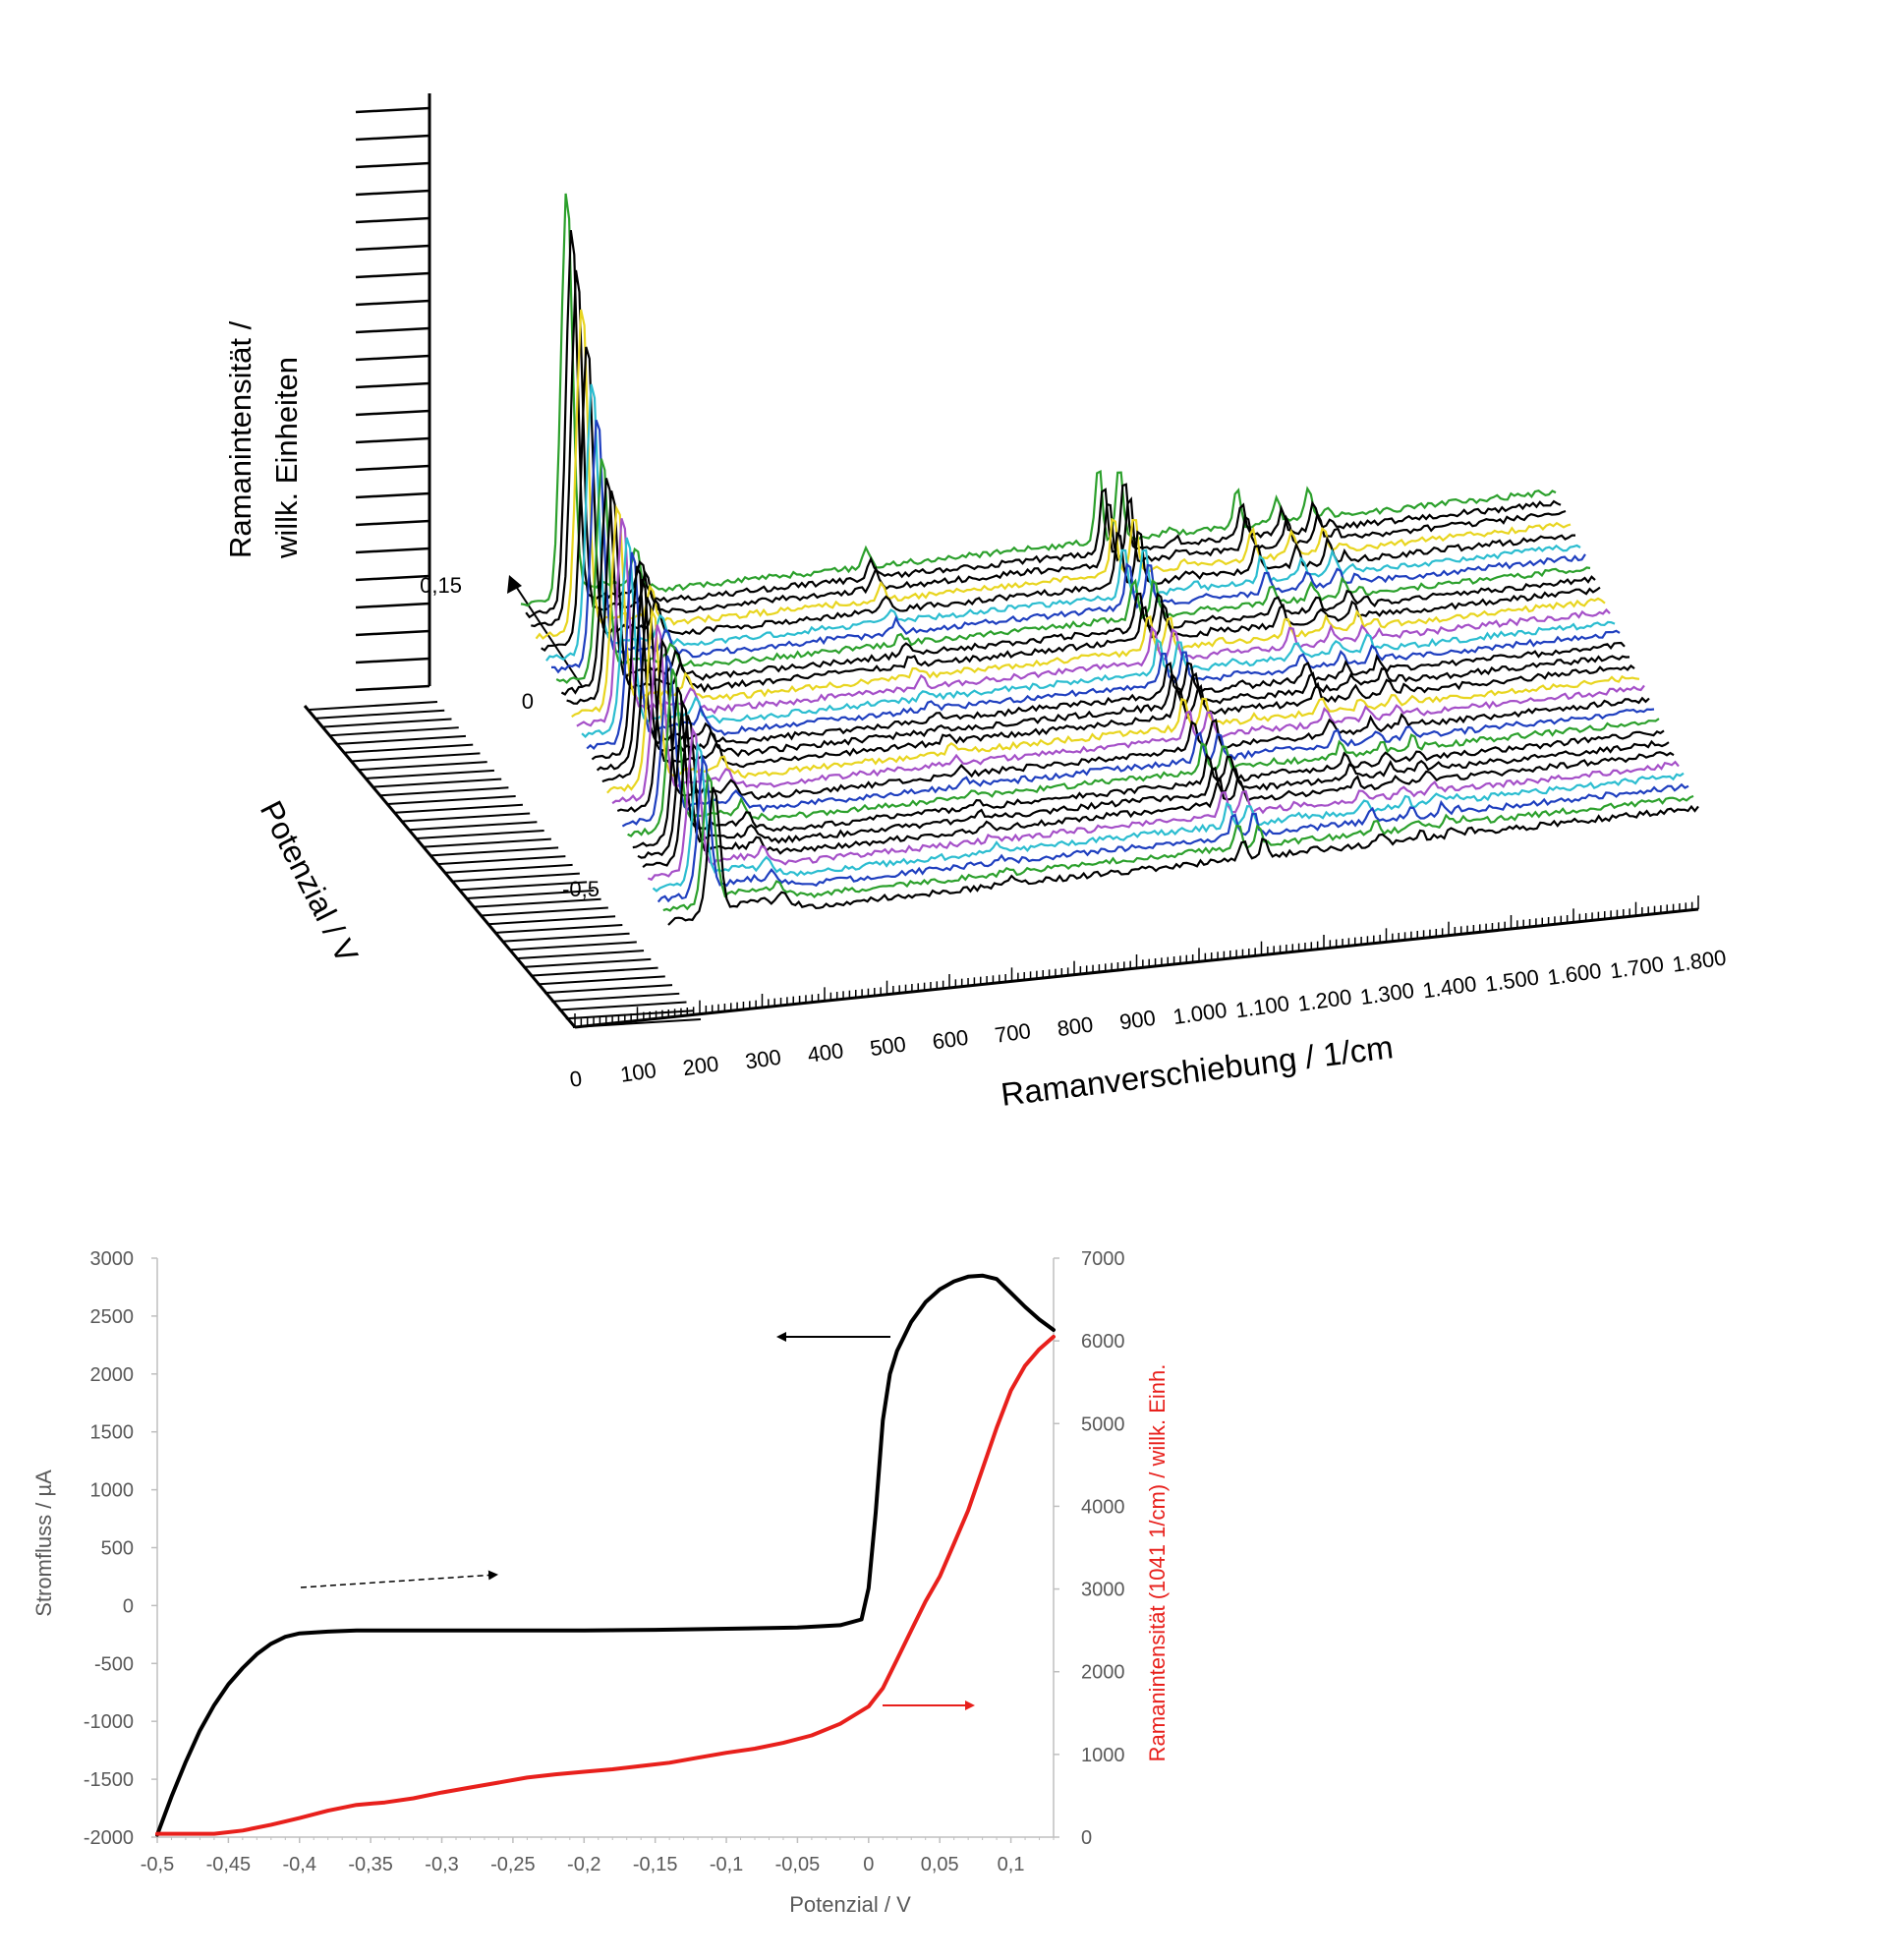  I want to click on cv-x-tick-label: 0,1, so click(1011, 1865).